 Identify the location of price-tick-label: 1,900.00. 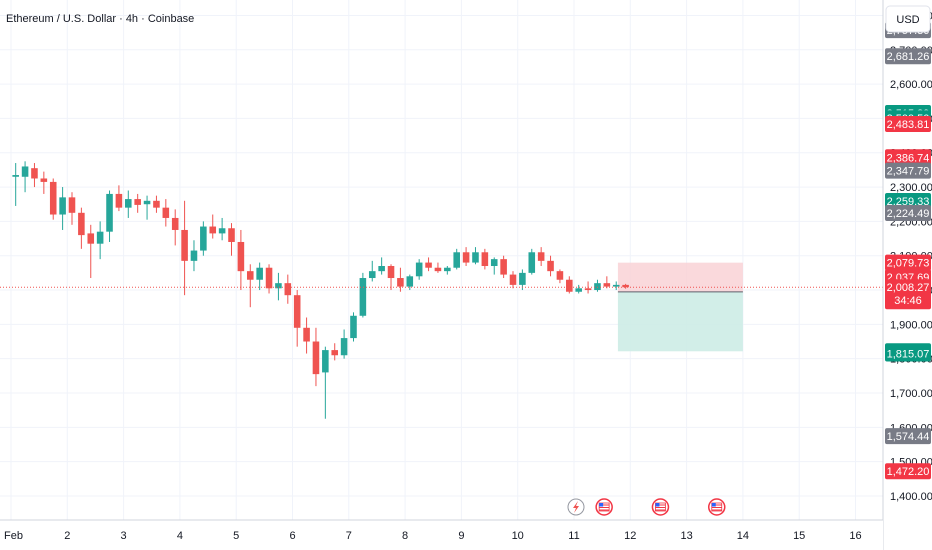
(911, 325).